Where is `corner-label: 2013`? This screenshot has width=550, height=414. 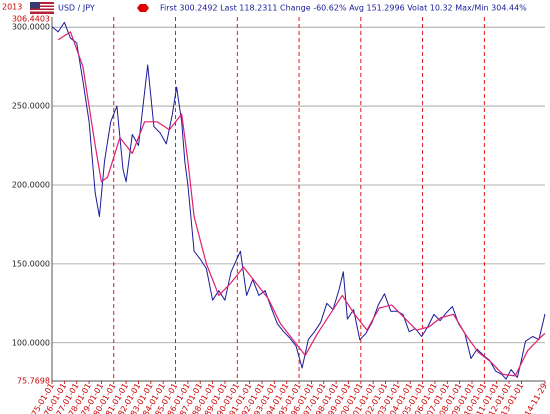
corner-label: 2013 is located at coordinates (12, 7).